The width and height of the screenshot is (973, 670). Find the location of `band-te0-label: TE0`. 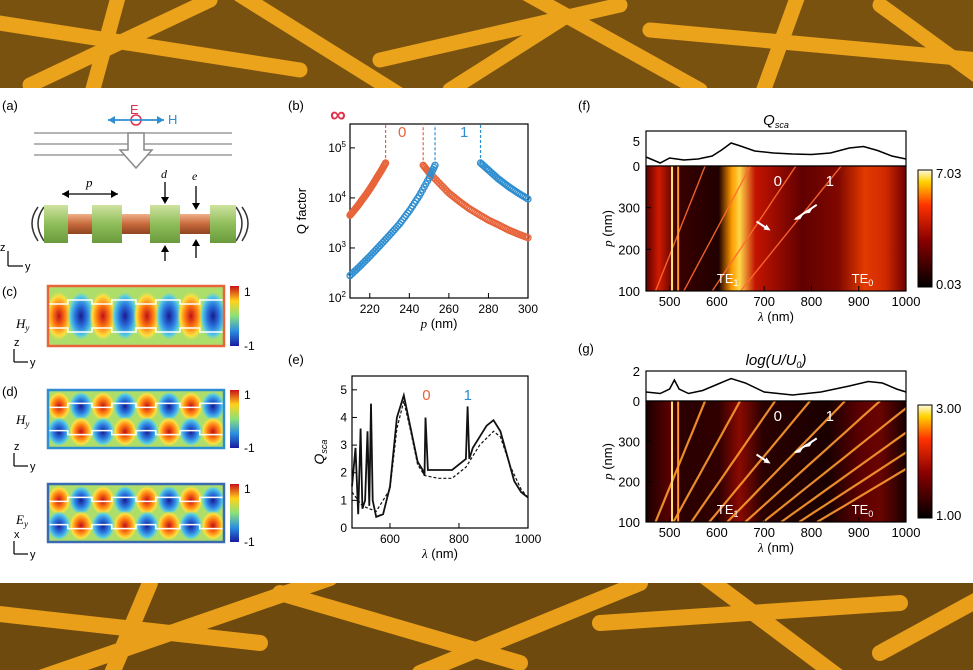

band-te0-label: TE0 is located at coordinates (863, 510).